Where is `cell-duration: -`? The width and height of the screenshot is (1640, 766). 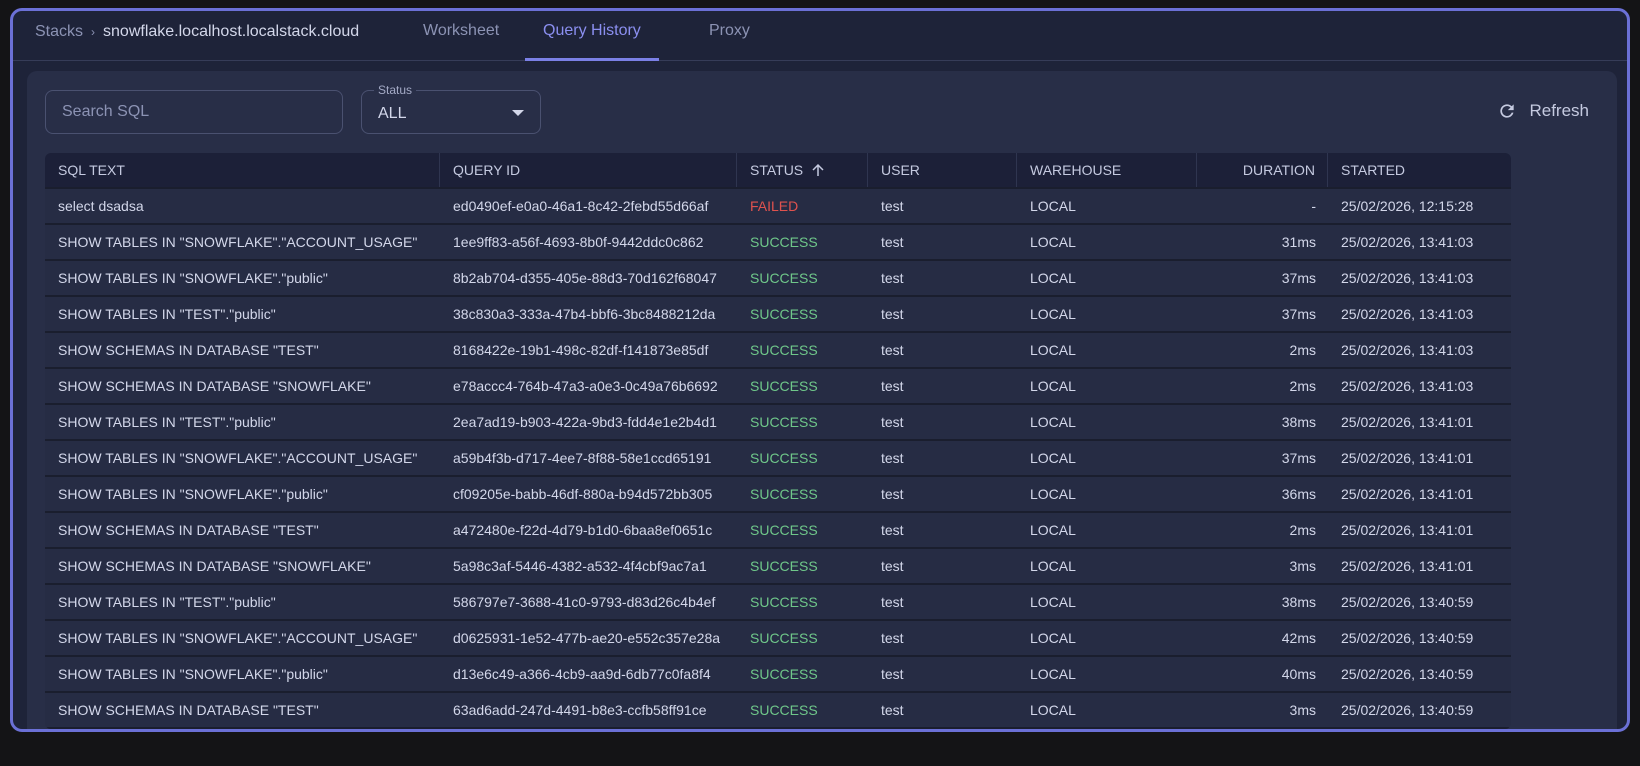
cell-duration: - is located at coordinates (1313, 206).